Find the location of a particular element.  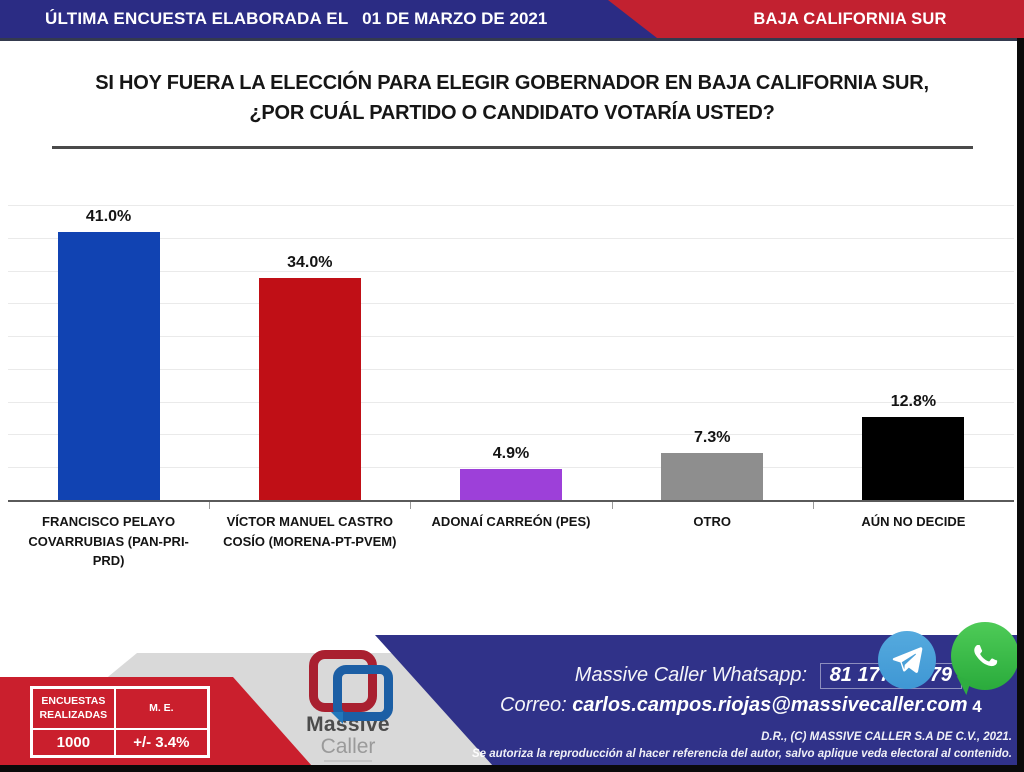

stats-col1-header: ENCUESTAS REALIZADAS is located at coordinates (73, 708).